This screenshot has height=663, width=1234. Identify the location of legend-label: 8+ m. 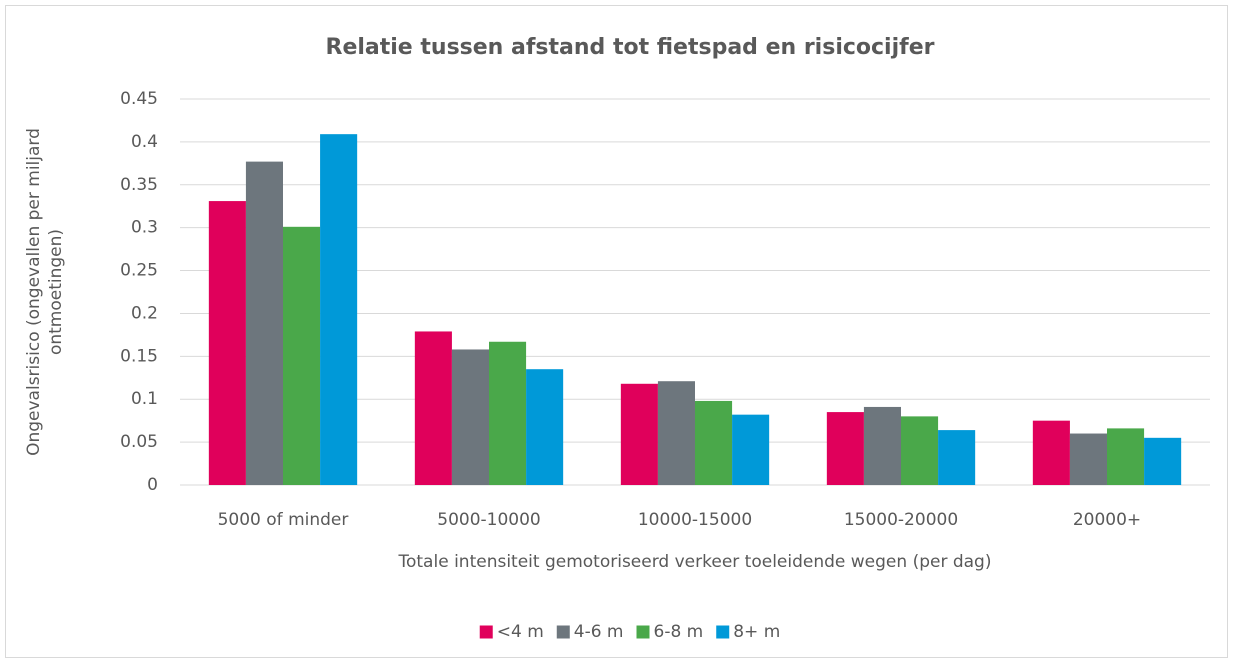
(756, 632).